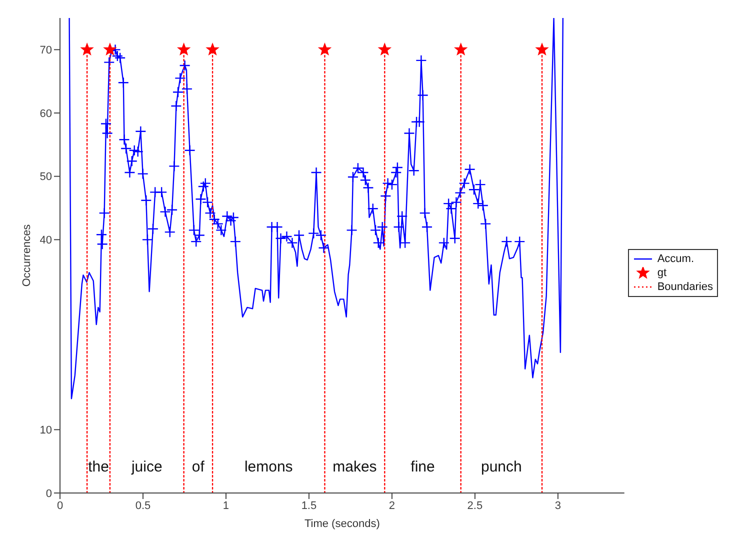  What do you see at coordinates (662, 273) in the screenshot?
I see `legend-label: gt` at bounding box center [662, 273].